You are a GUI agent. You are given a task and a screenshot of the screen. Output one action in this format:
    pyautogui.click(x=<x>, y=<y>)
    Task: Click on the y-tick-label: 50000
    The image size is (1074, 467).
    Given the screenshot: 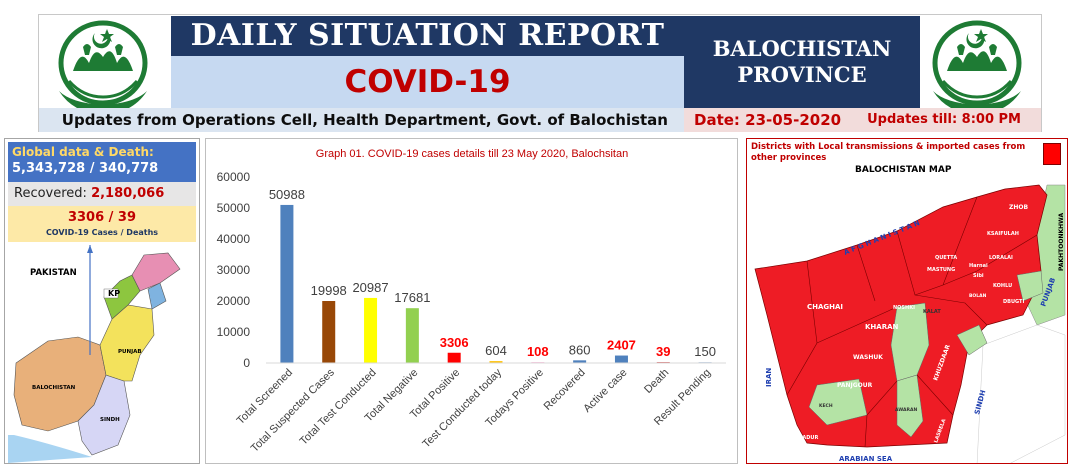 What is the action you would take?
    pyautogui.click(x=234, y=208)
    